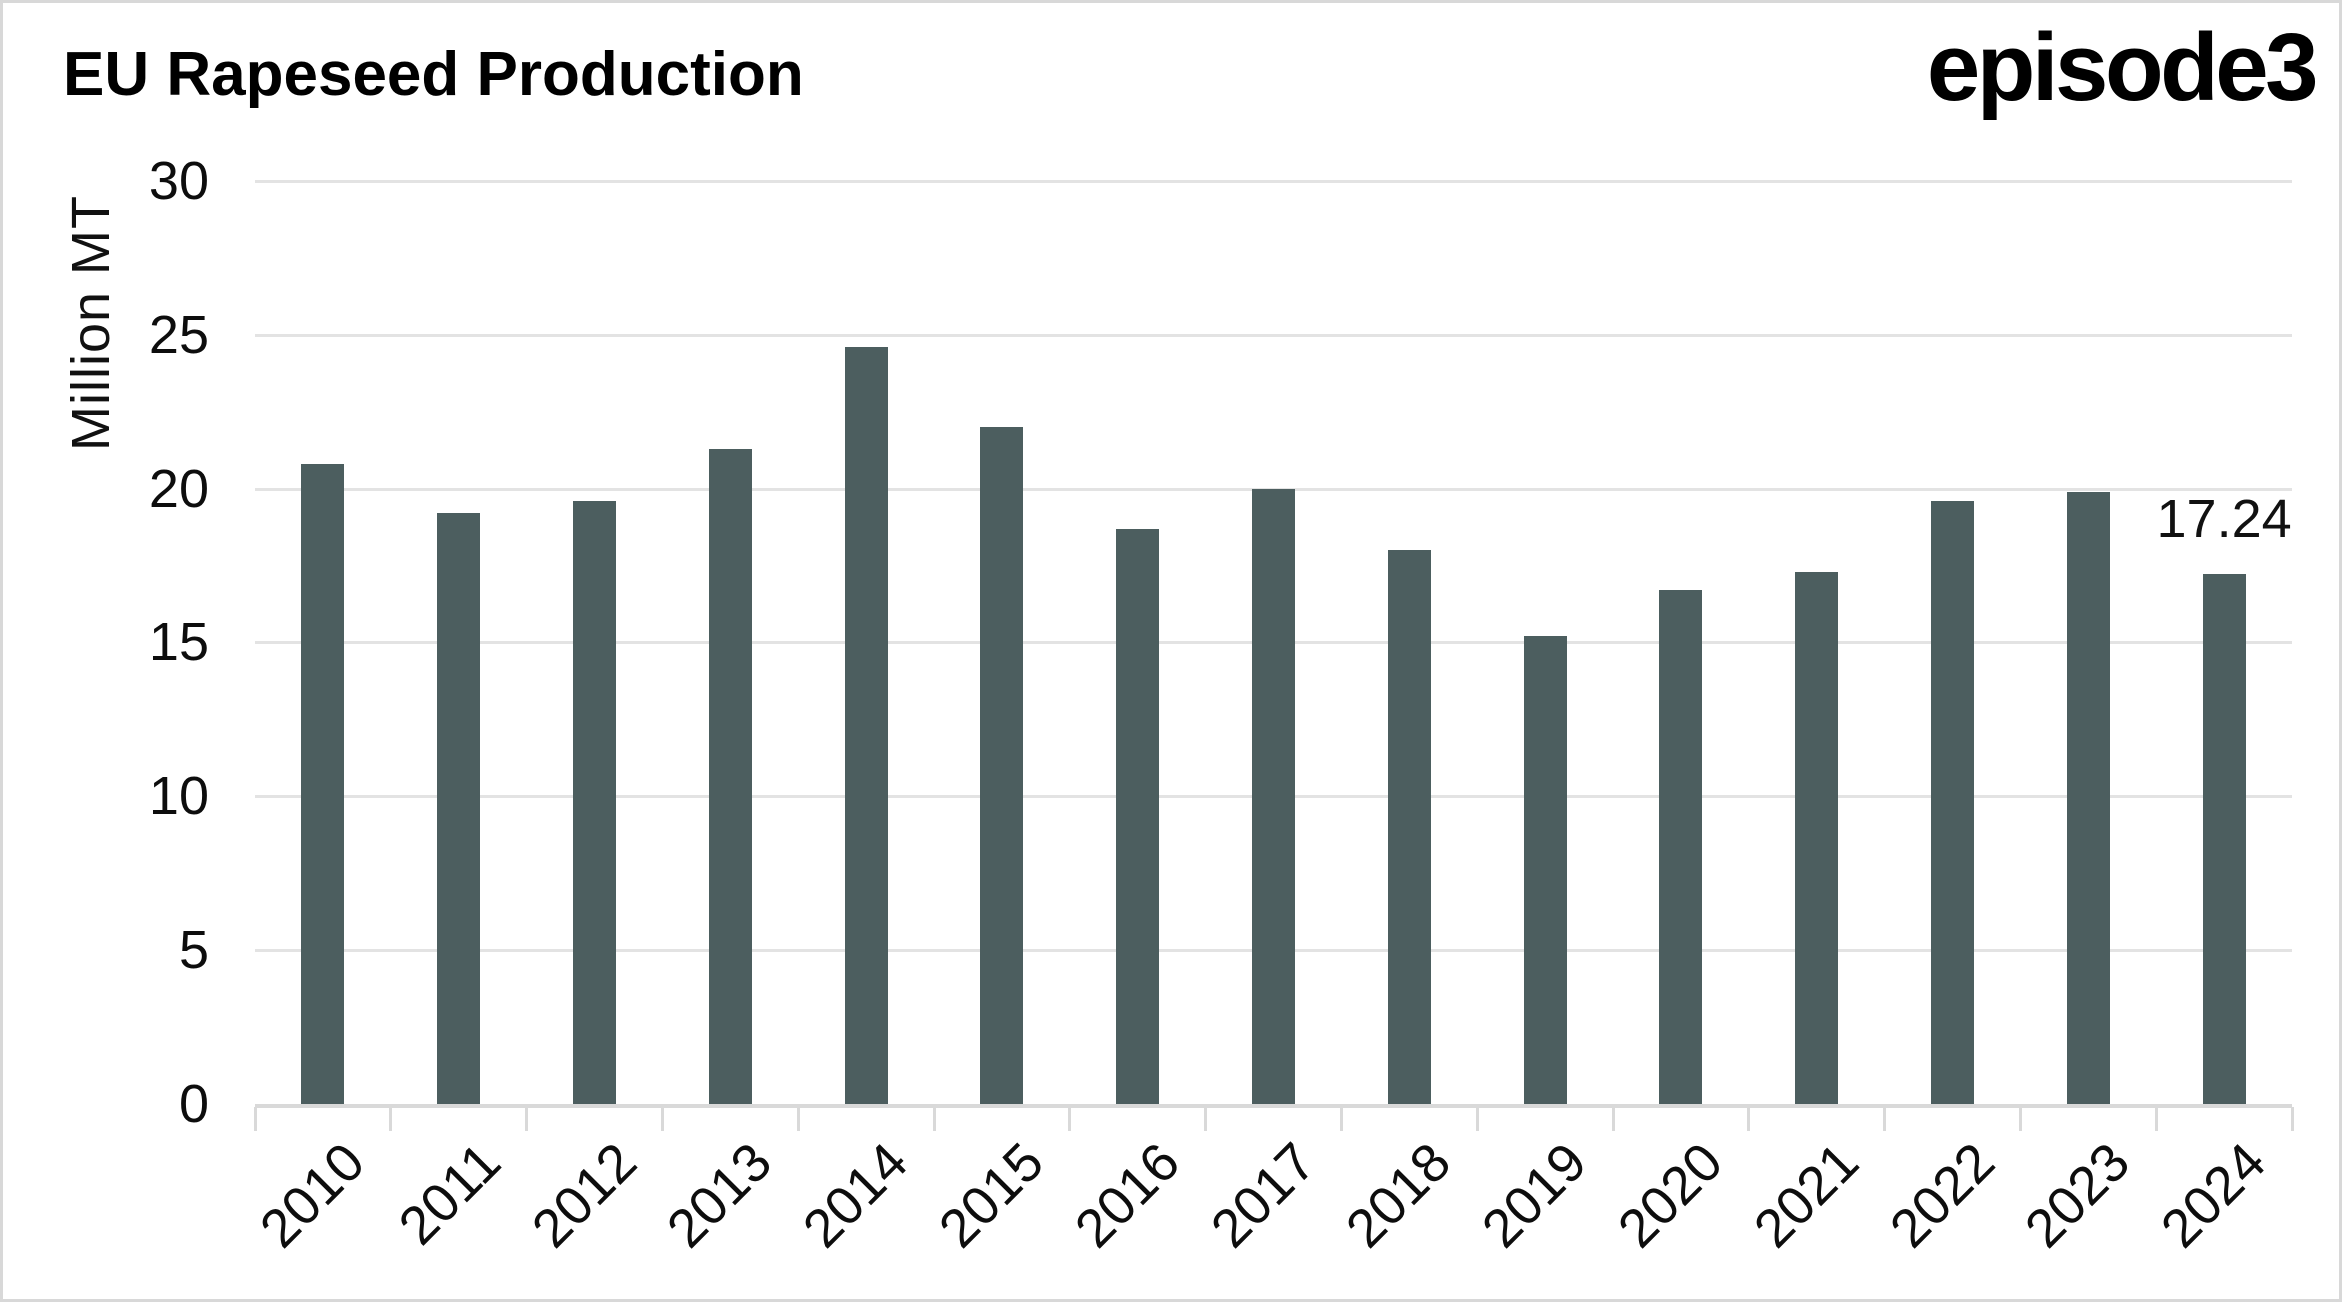 This screenshot has height=1302, width=2342. I want to click on x-tick-label: 2016, so click(1127, 1195).